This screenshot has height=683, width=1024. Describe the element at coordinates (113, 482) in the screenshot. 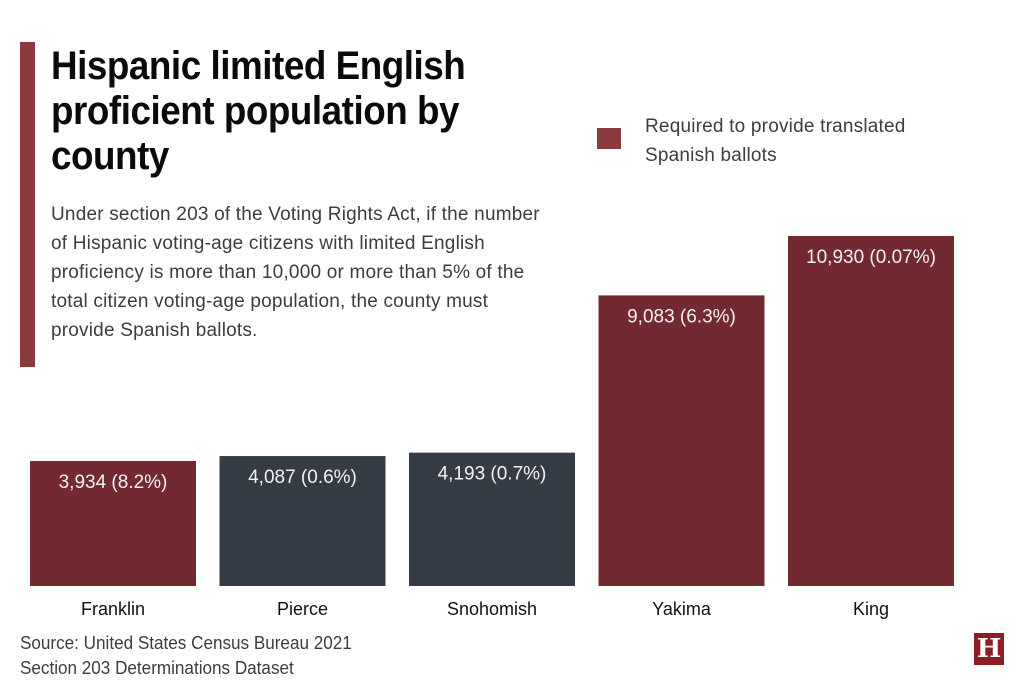

I see `data-label-franklin: 3,934 (8.2%)` at that location.